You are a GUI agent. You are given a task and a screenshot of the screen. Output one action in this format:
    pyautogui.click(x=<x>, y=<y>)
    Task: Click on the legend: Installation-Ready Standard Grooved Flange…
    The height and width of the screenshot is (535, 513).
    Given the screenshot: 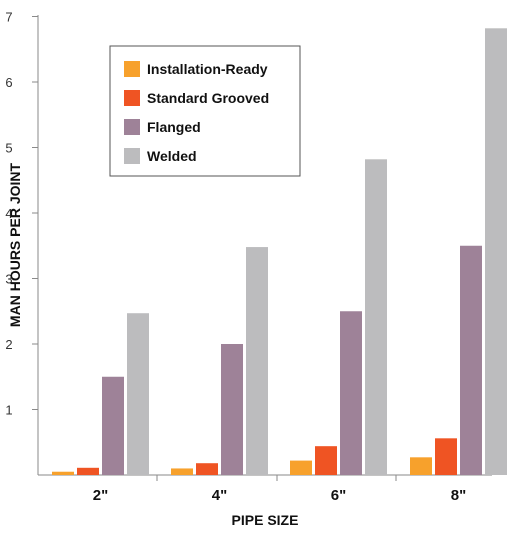 What is the action you would take?
    pyautogui.click(x=205, y=111)
    